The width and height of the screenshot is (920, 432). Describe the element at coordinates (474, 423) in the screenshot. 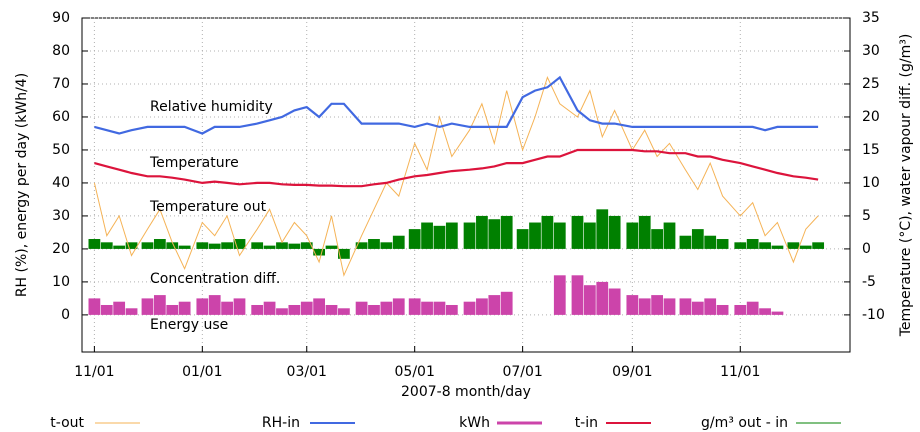

I see `legend-label: kWh` at that location.